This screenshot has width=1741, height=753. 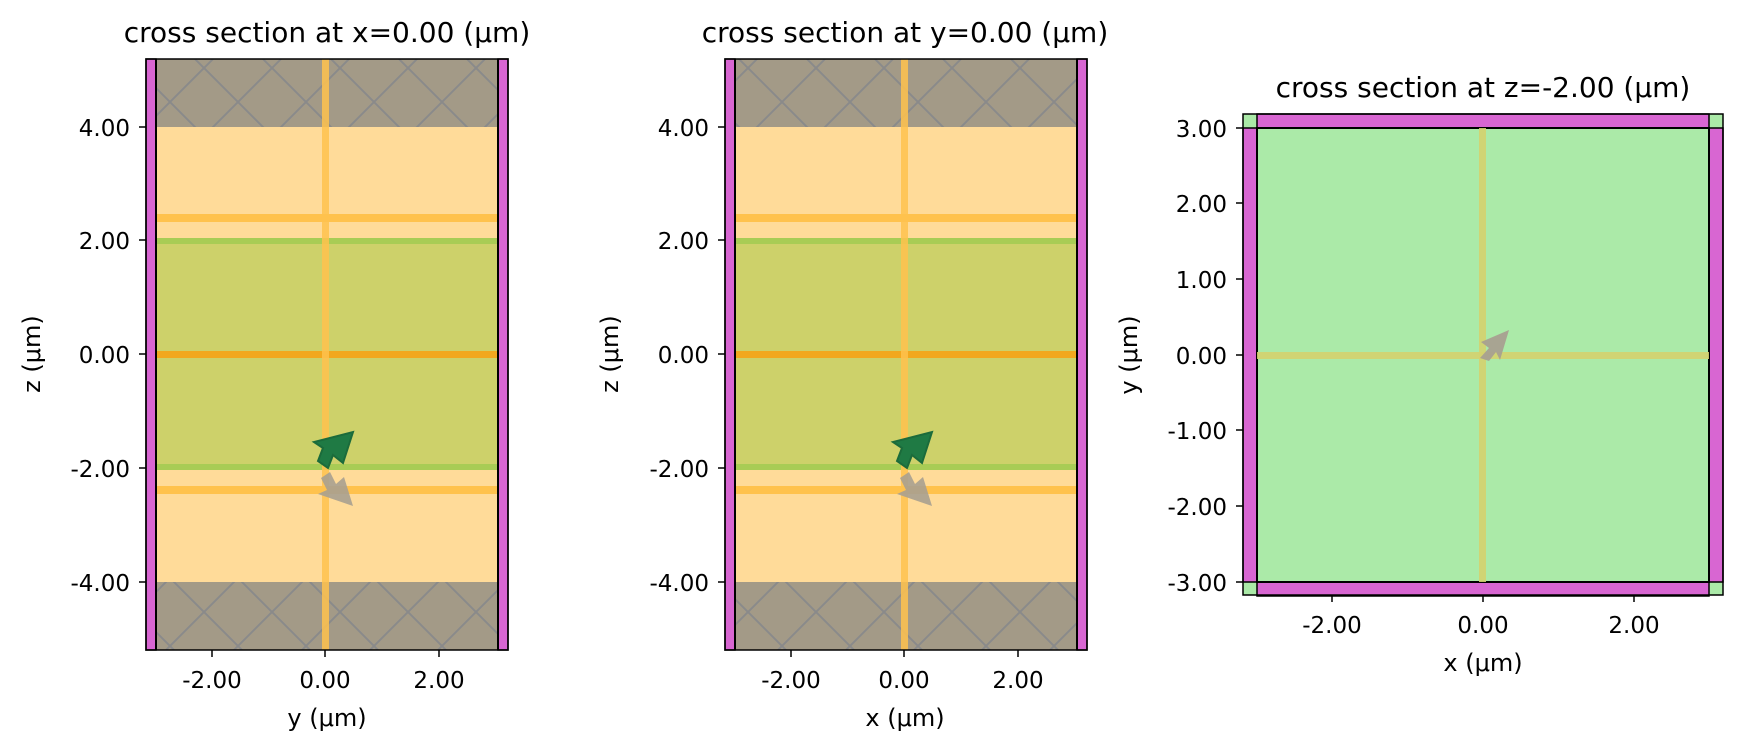 What do you see at coordinates (1197, 584) in the screenshot?
I see `ytick-label: -3.00` at bounding box center [1197, 584].